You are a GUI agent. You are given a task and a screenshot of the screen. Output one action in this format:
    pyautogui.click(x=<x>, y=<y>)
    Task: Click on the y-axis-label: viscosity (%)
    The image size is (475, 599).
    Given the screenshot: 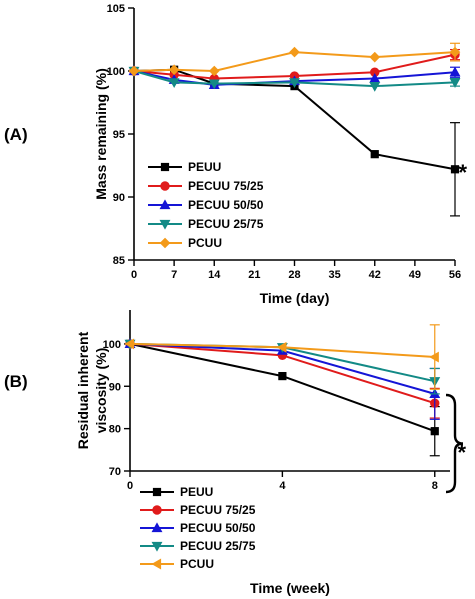 What is the action you would take?
    pyautogui.click(x=101, y=391)
    